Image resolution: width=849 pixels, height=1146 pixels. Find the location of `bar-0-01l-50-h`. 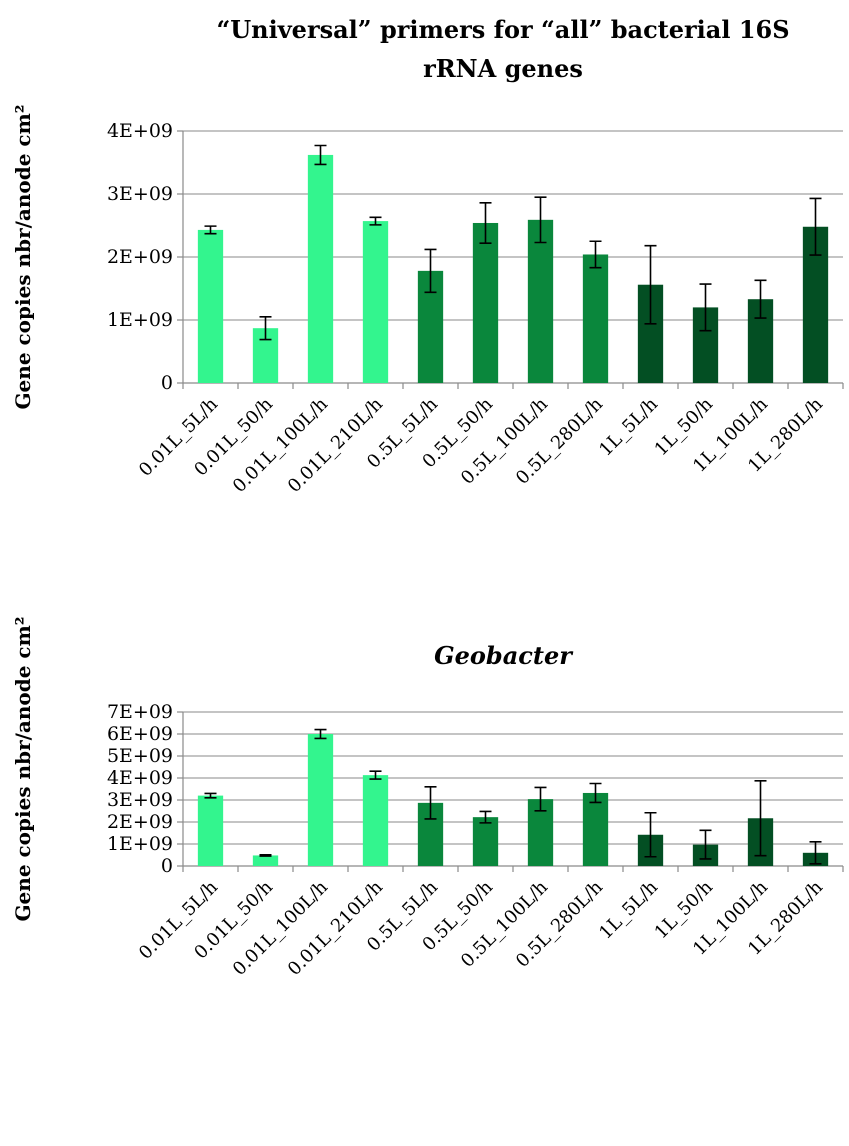

bar-0-01l-50-h is located at coordinates (265, 860).